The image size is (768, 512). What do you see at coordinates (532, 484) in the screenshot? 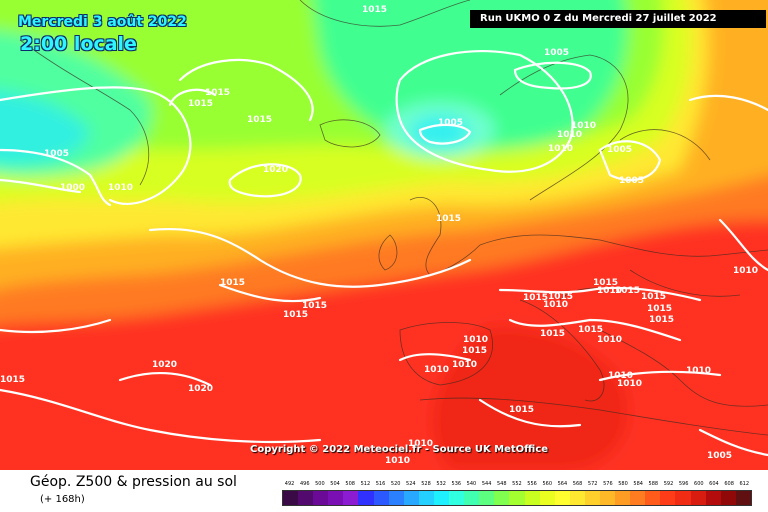
I see `scale-tick-label: 556` at bounding box center [532, 484].